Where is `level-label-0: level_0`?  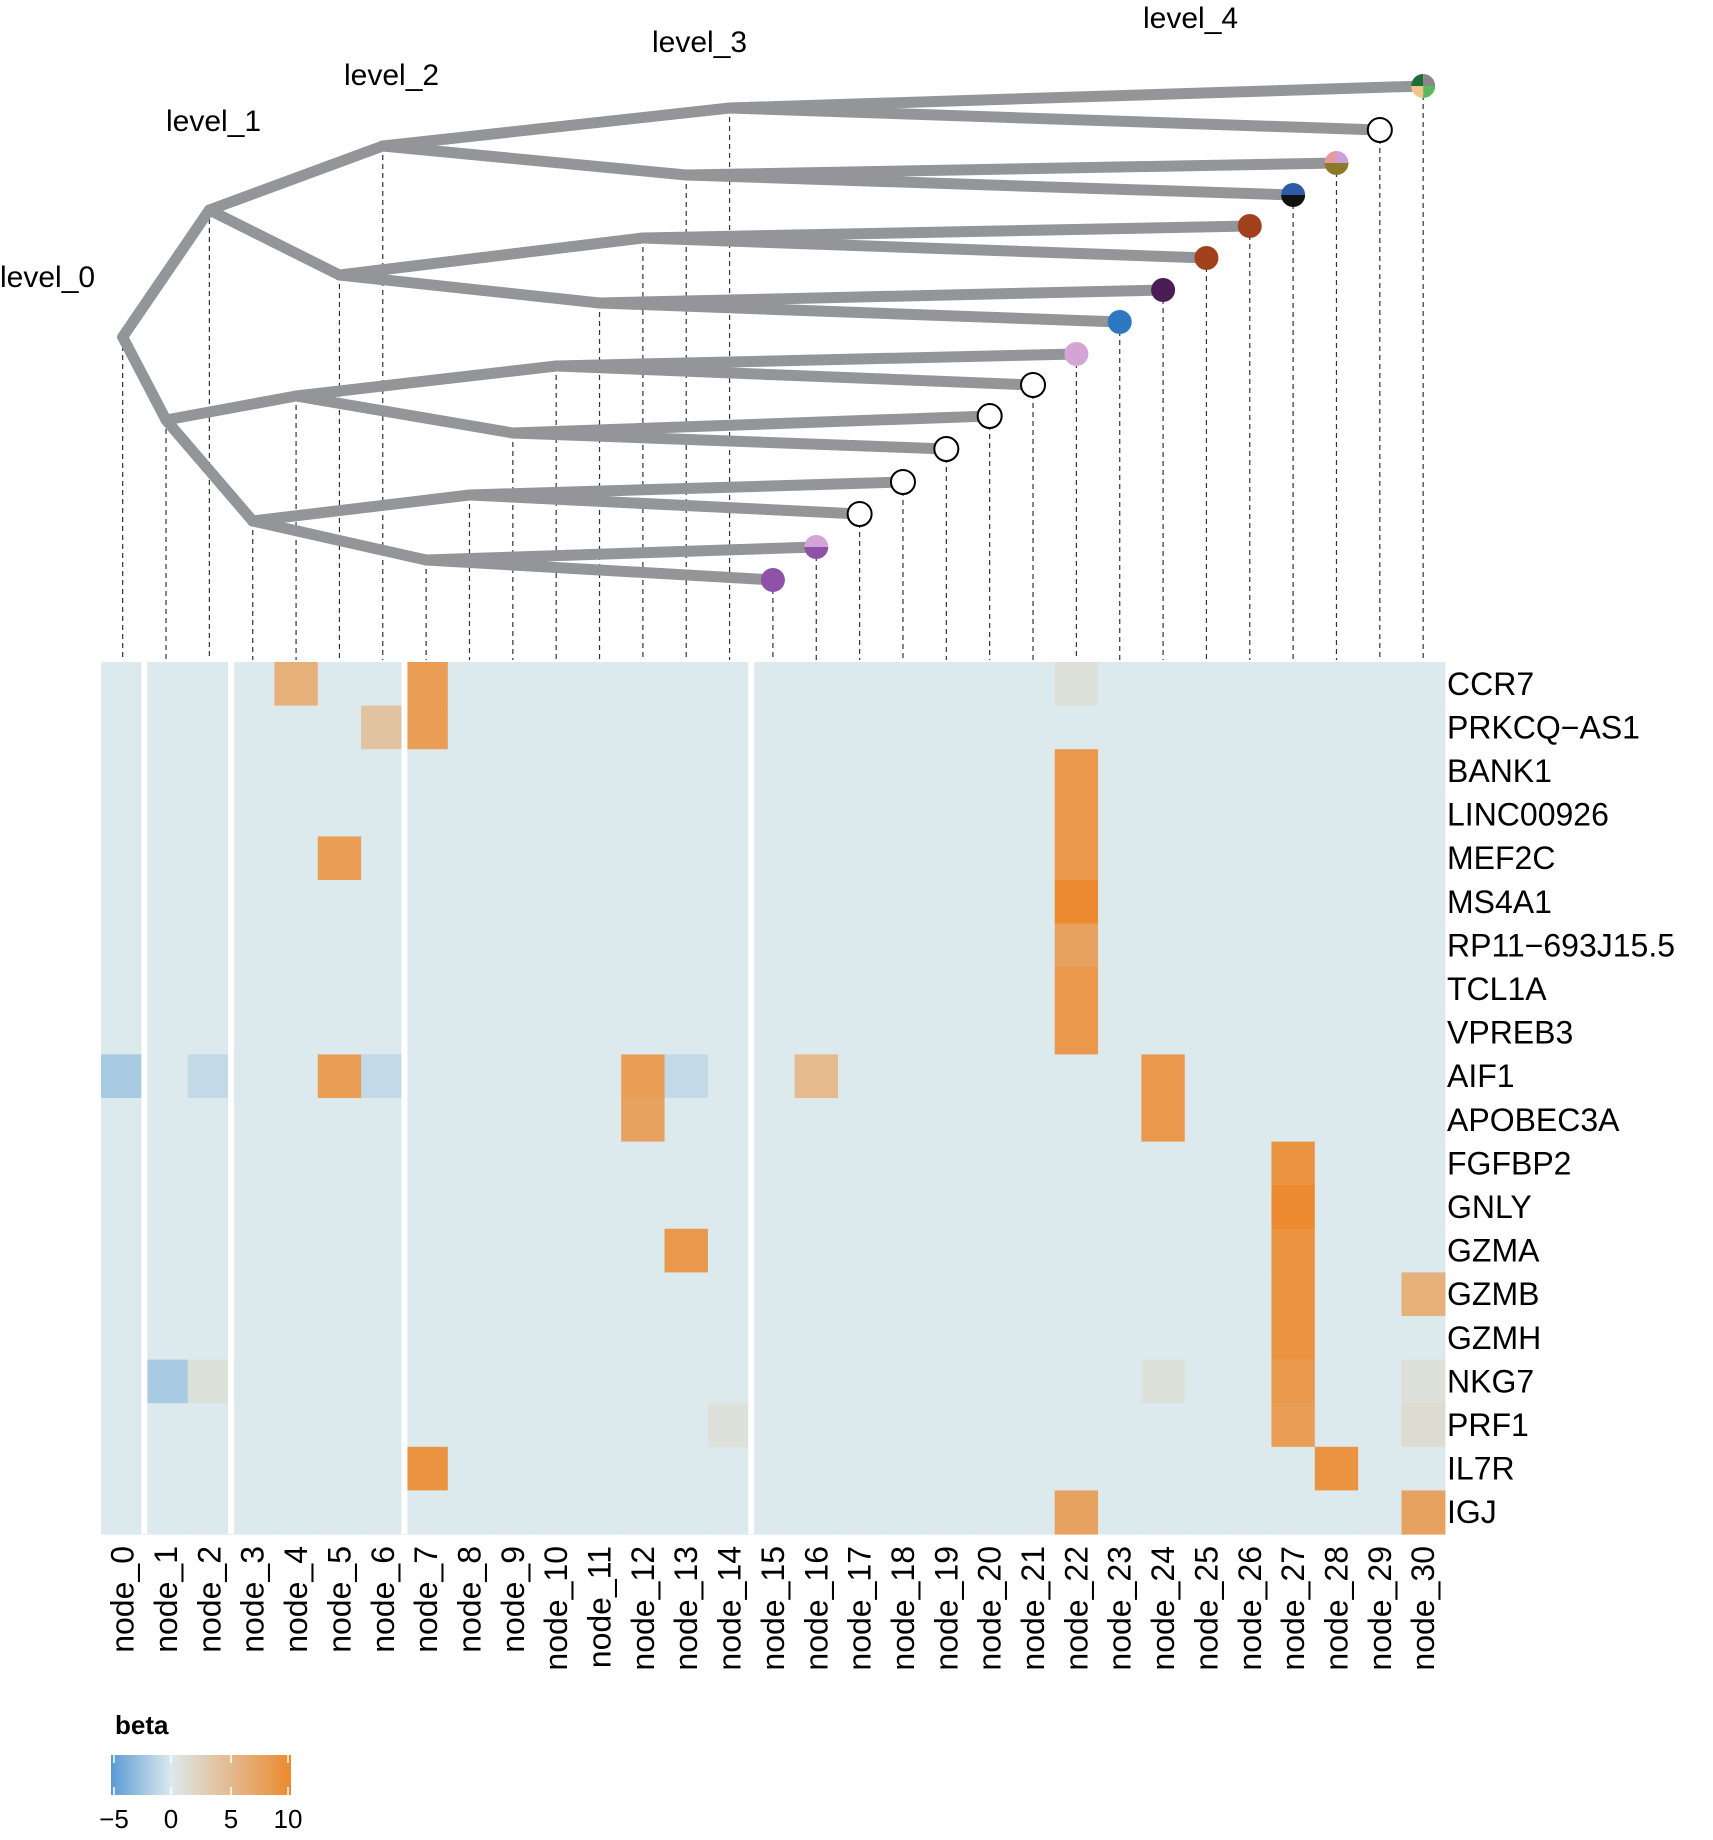
level-label-0: level_0 is located at coordinates (47, 277).